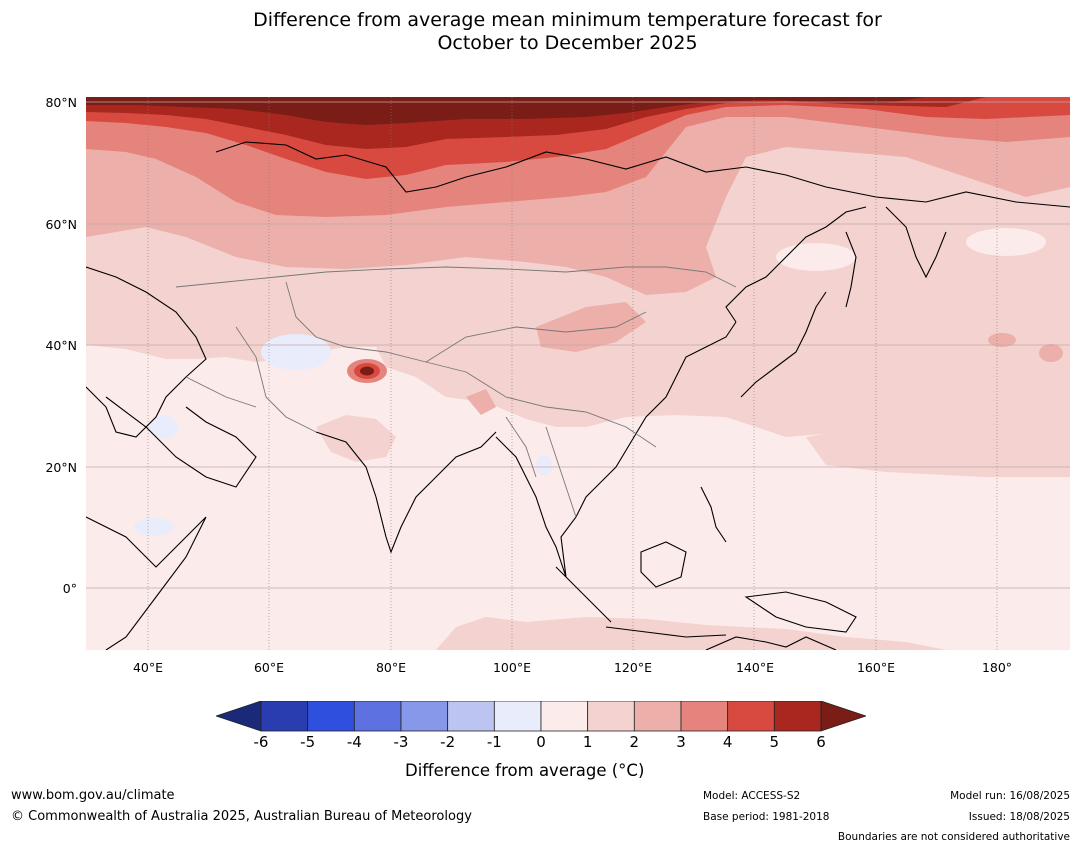  I want to click on cool-siberia-patch, so click(816, 257).